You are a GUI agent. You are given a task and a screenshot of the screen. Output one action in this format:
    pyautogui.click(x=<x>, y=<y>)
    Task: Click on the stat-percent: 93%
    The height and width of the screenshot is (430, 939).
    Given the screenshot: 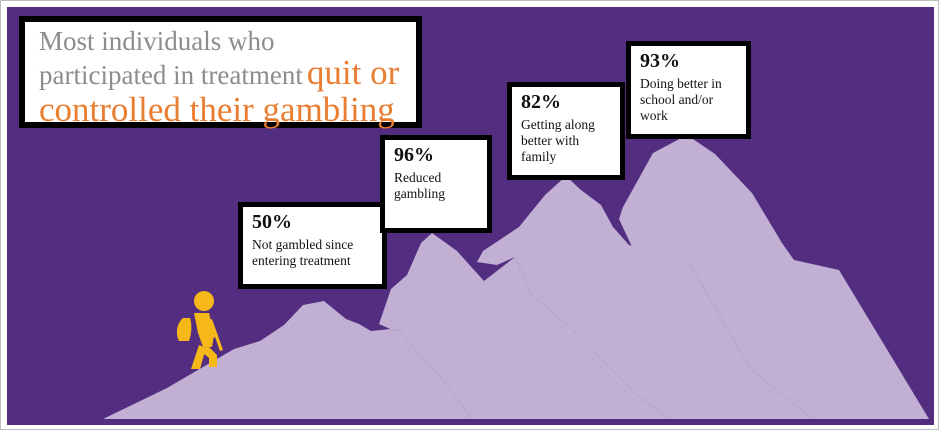 What is the action you would take?
    pyautogui.click(x=660, y=61)
    